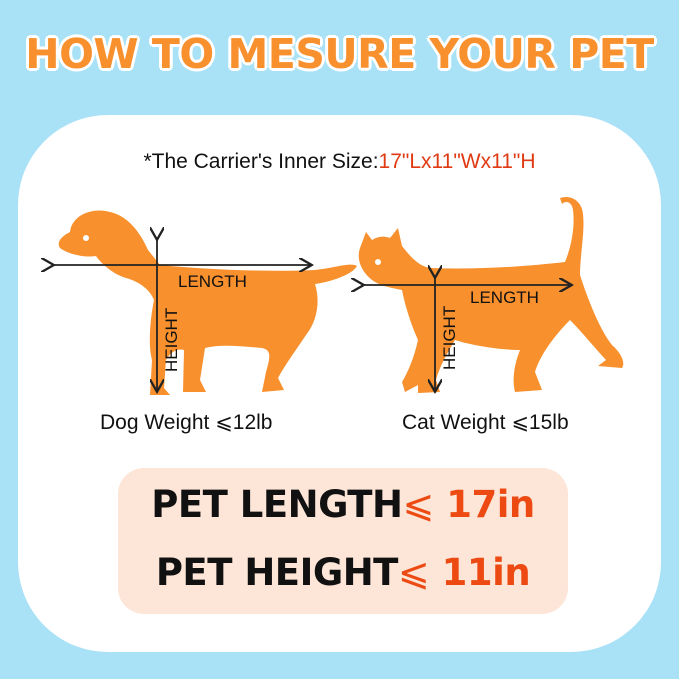  I want to click on pet-height-label: PET HEIGHT, so click(277, 572).